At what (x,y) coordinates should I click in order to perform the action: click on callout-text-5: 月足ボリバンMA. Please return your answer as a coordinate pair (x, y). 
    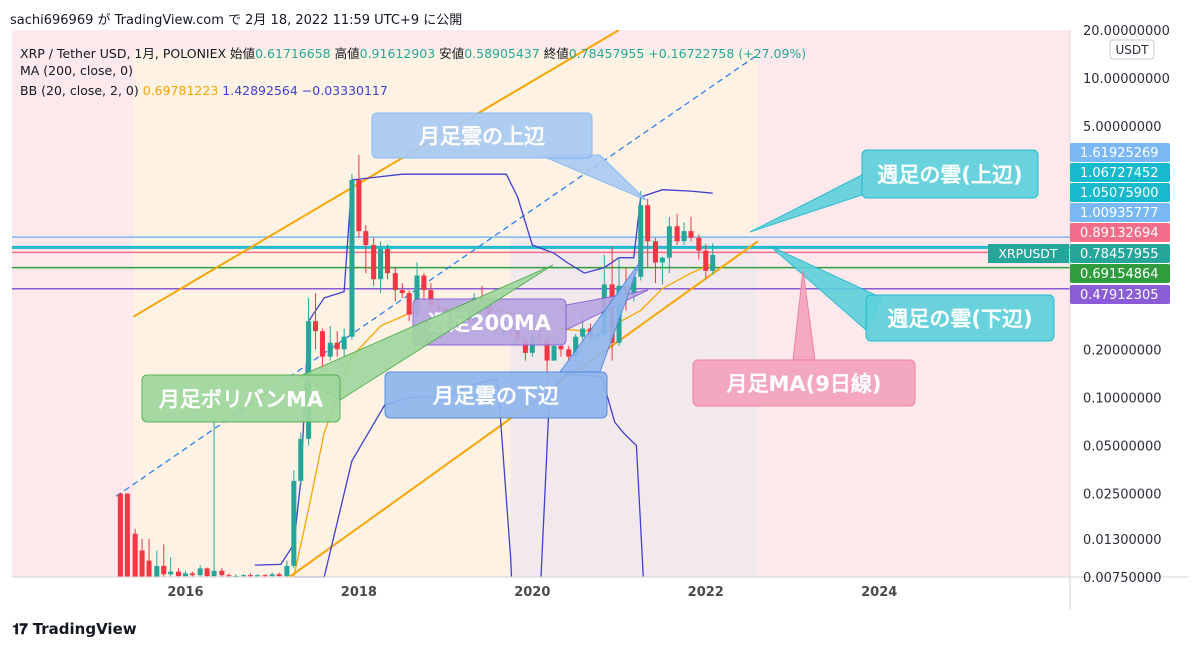
    Looking at the image, I should click on (241, 400).